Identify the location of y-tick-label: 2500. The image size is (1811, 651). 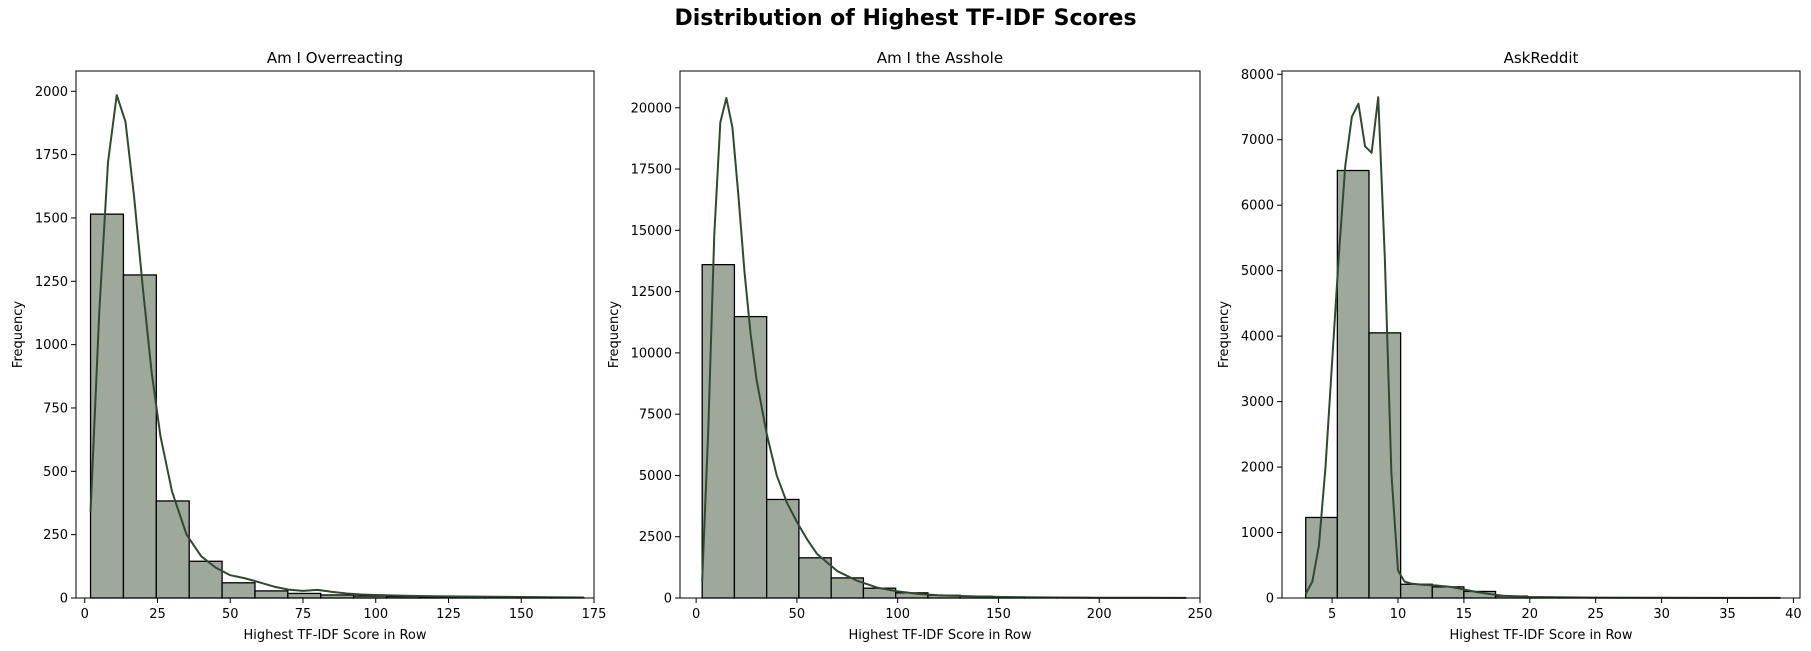
(655, 537).